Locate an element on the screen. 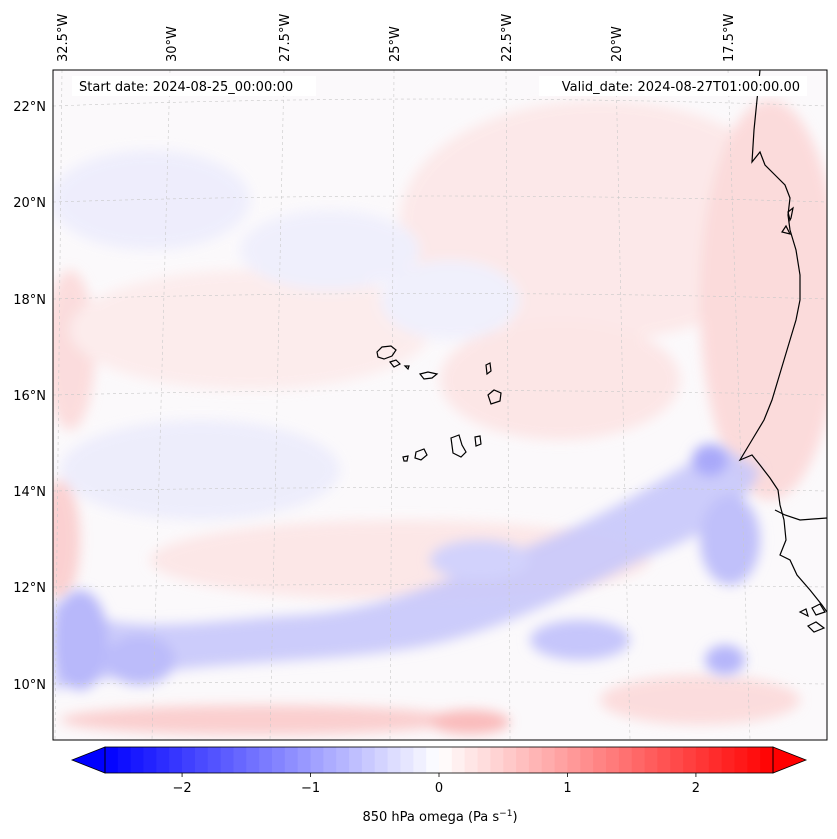 The width and height of the screenshot is (837, 839). lon-label: 32.5°W is located at coordinates (63, 38).